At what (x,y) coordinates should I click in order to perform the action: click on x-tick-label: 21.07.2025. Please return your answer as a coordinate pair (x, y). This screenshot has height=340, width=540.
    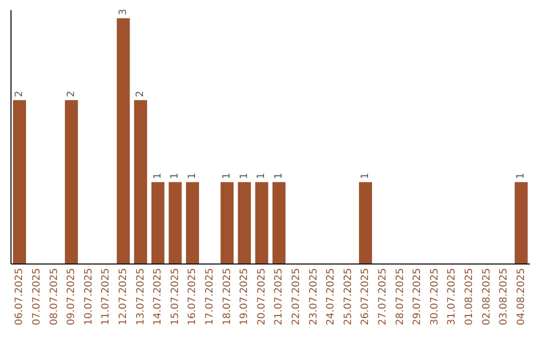
    Looking at the image, I should click on (279, 297).